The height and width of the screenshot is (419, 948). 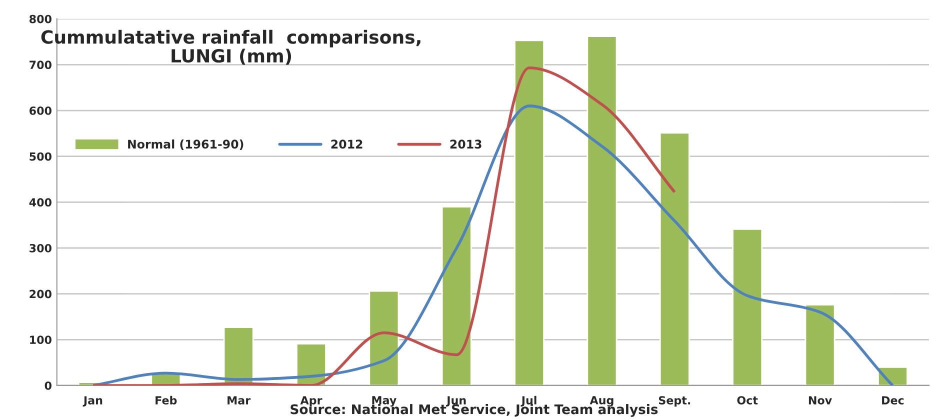 I want to click on x-tick-label: Sept., so click(x=674, y=401).